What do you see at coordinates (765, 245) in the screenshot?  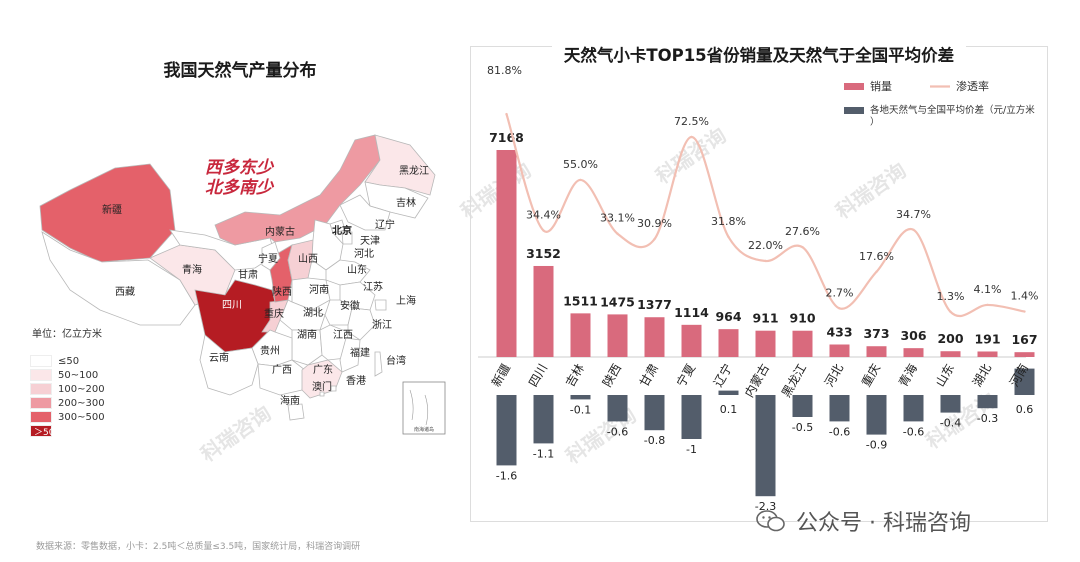 I see `penetration-label: 22.0%` at bounding box center [765, 245].